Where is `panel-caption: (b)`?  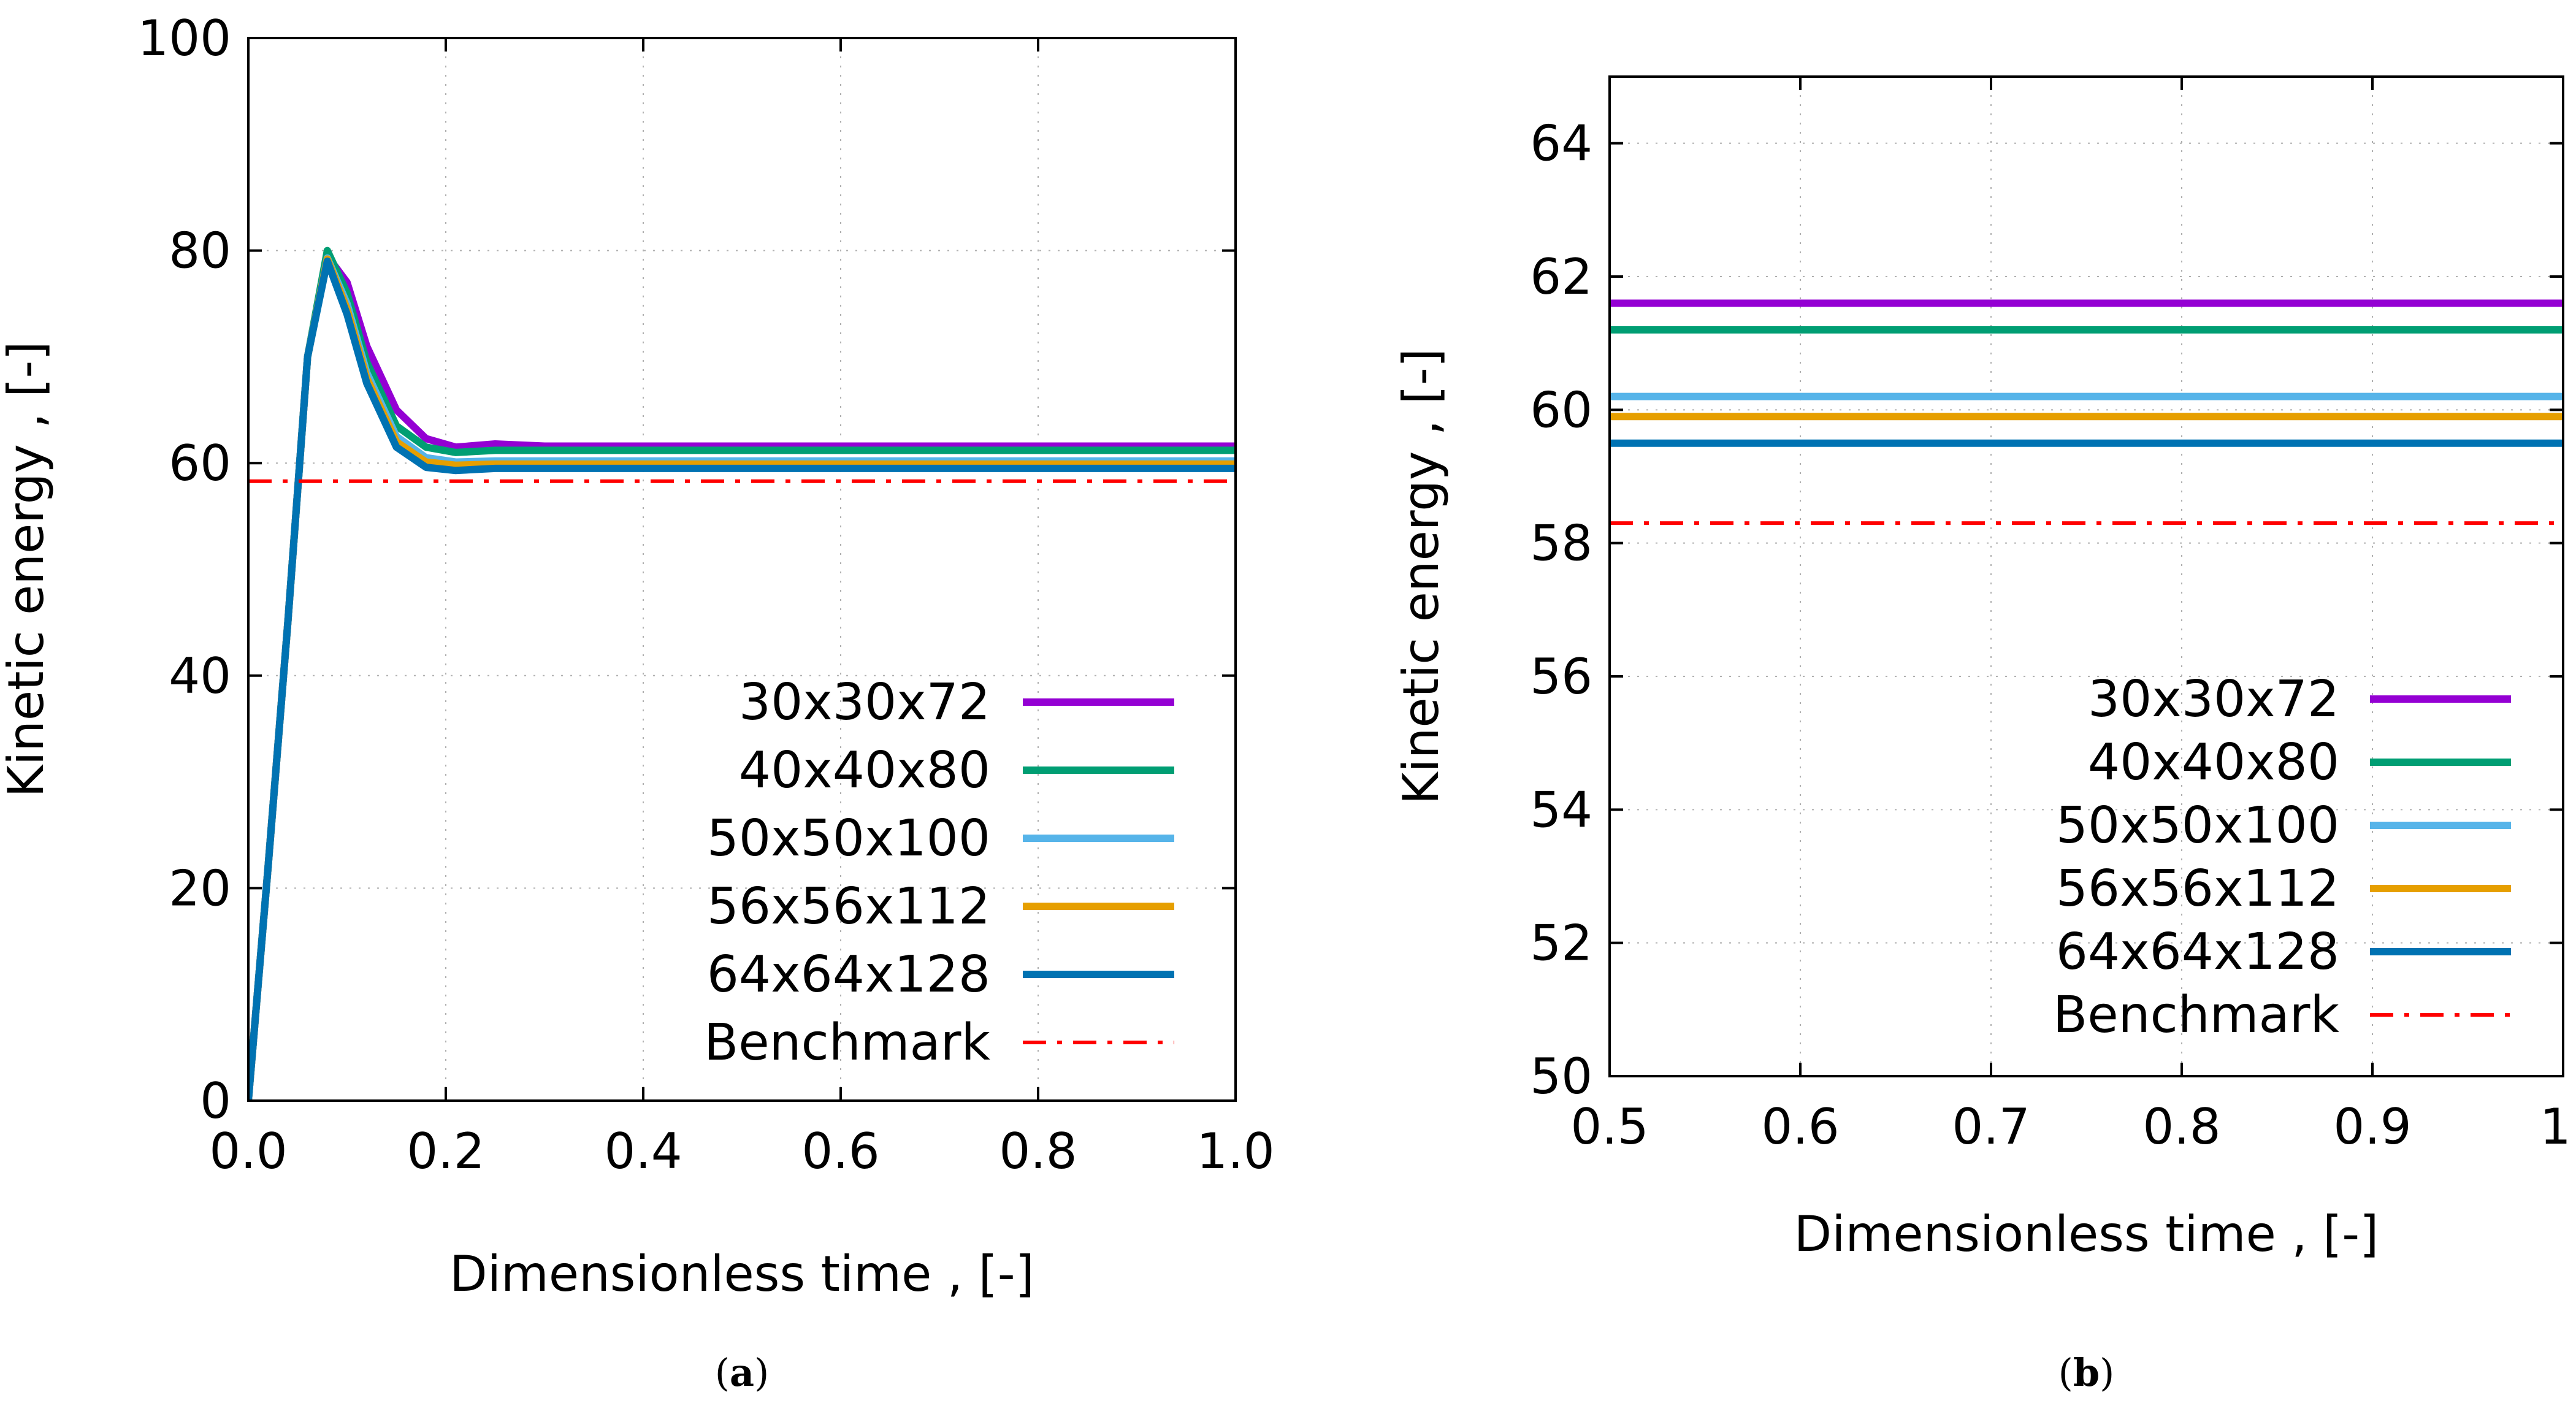
panel-caption: (b) is located at coordinates (2086, 1373).